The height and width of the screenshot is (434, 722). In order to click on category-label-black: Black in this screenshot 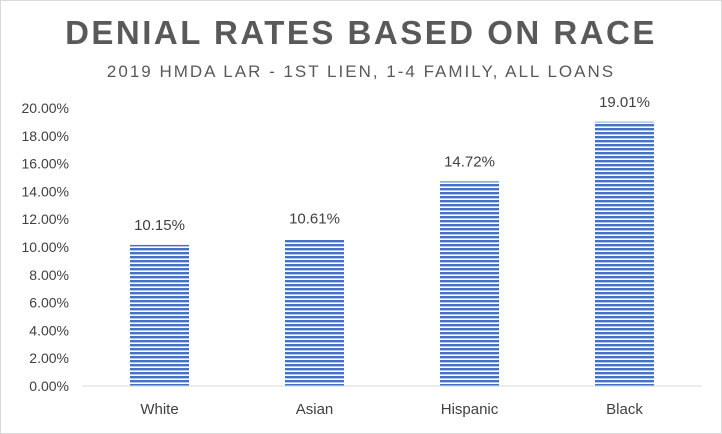, I will do `click(624, 409)`.